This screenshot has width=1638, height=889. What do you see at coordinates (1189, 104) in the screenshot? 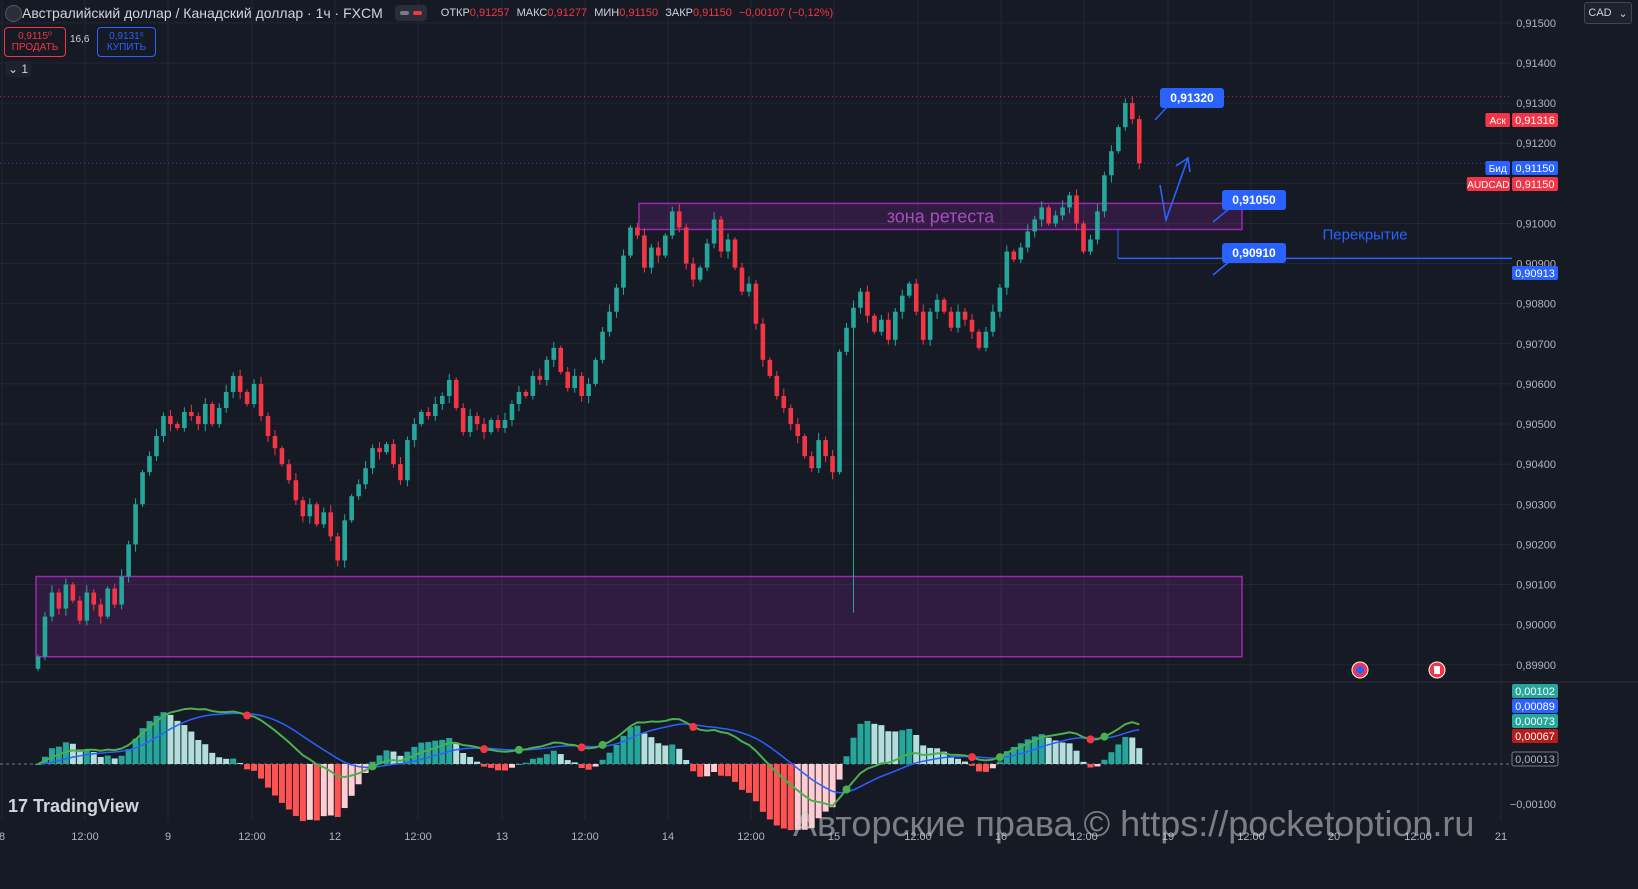
I see `price-callout: 0,91320` at bounding box center [1189, 104].